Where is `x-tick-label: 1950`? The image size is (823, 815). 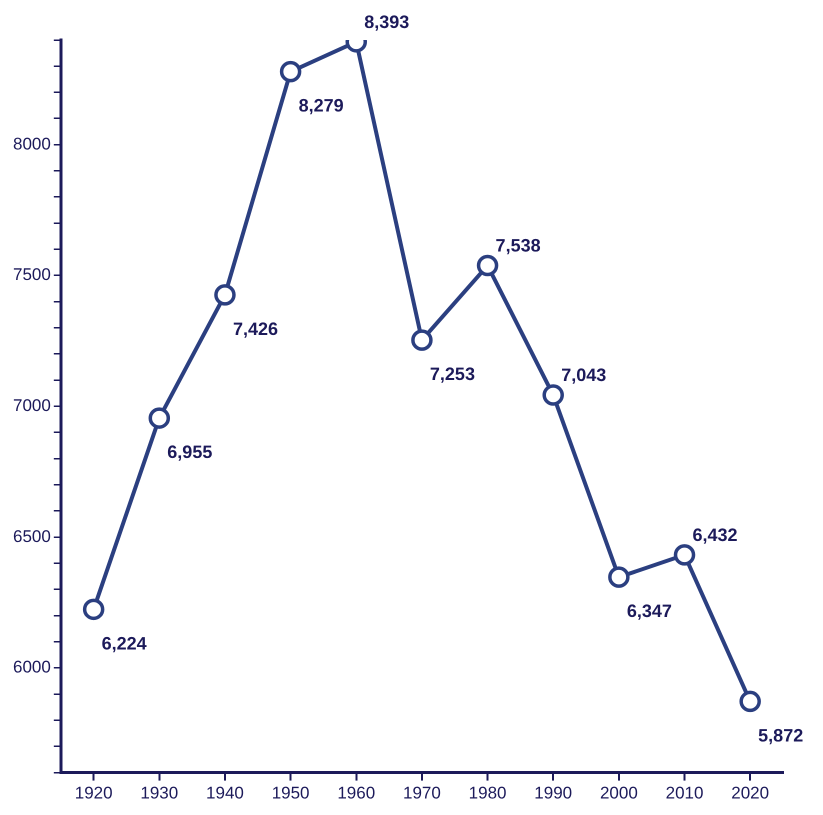
x-tick-label: 1950 is located at coordinates (291, 792).